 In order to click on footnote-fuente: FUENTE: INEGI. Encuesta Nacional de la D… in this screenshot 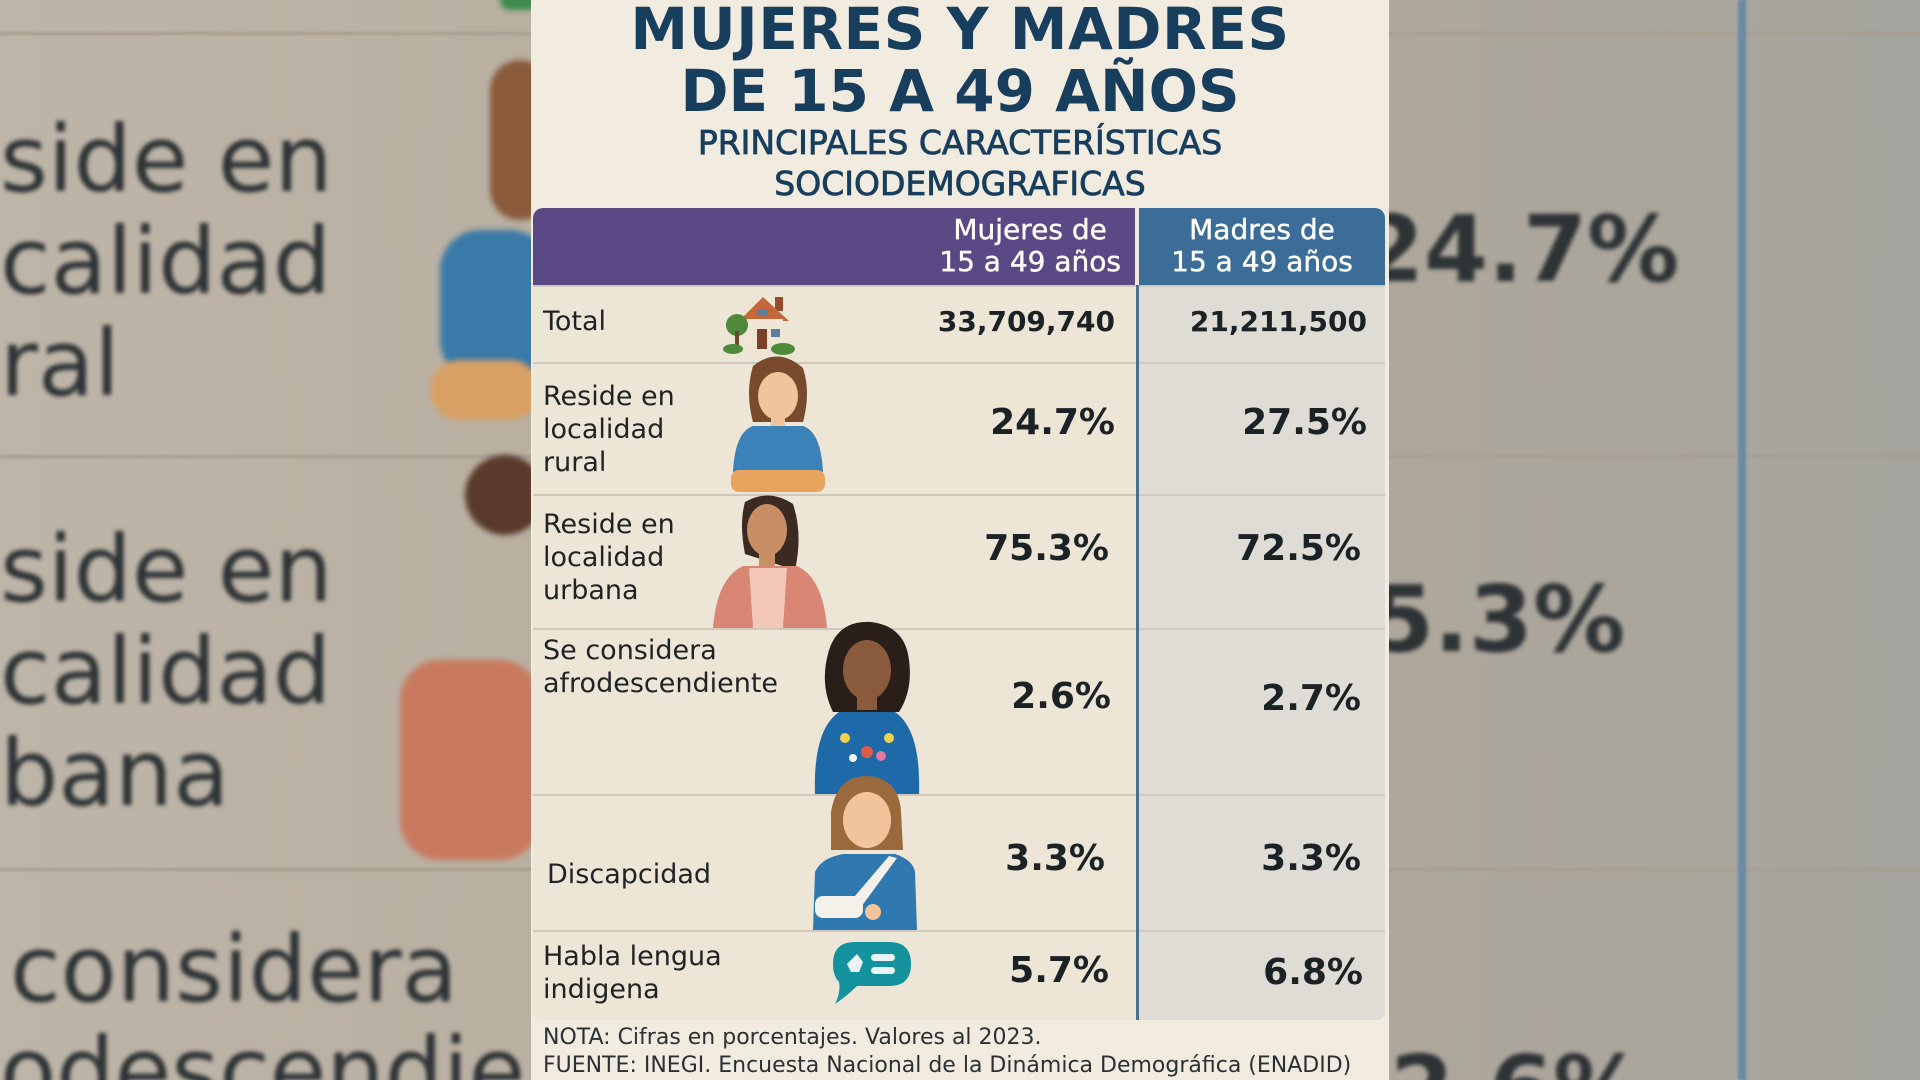, I will do `click(947, 1065)`.